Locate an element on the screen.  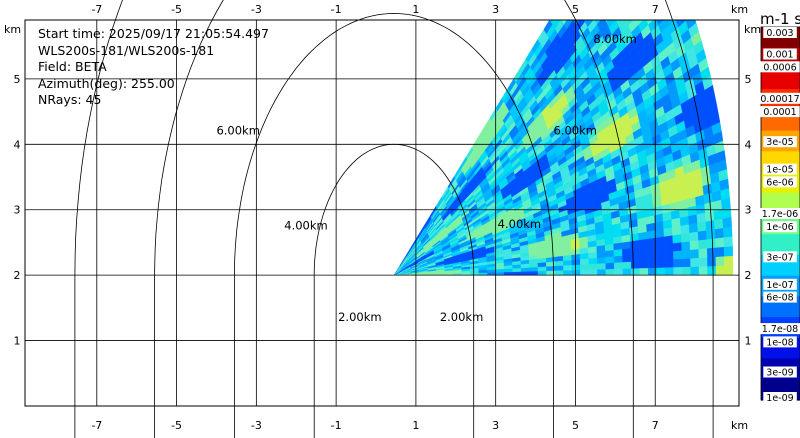
y-unit-left: km is located at coordinates (12, 29).